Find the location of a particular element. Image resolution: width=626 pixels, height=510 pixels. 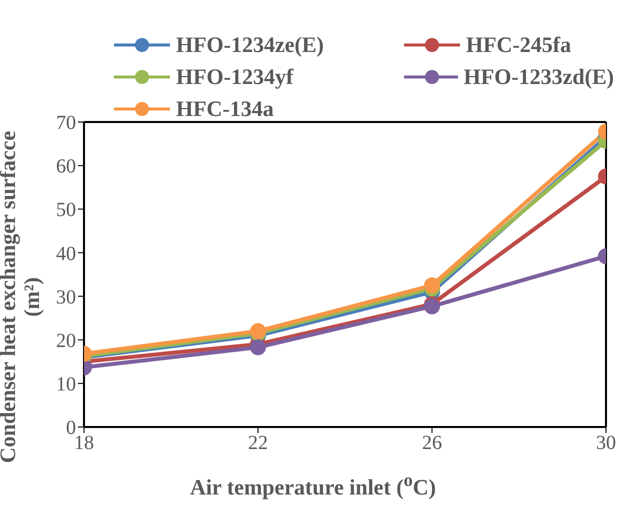

y-tick-label: 20 is located at coordinates (66, 341).